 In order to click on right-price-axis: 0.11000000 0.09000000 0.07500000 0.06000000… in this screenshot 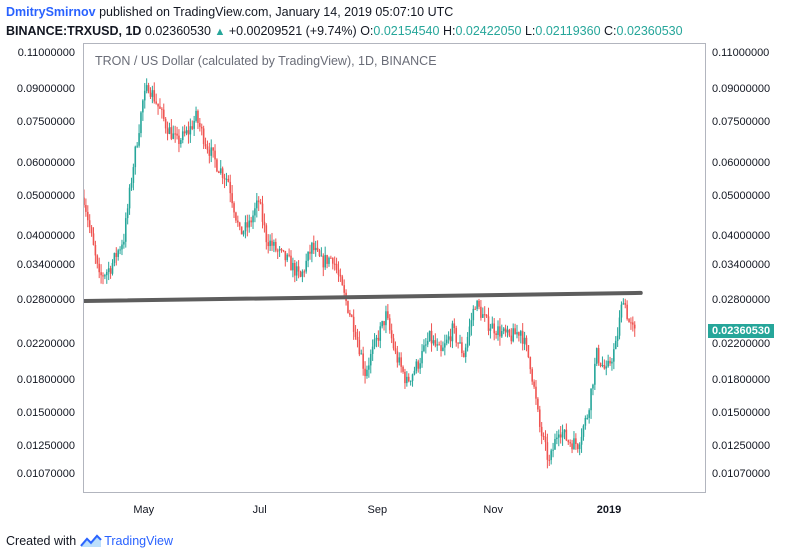, I will do `click(748, 268)`.